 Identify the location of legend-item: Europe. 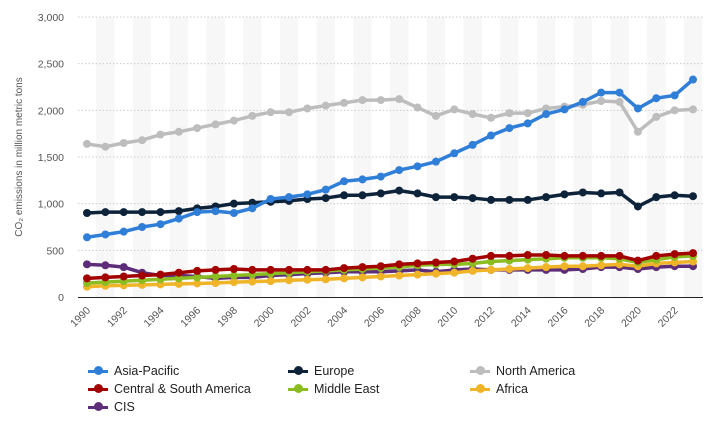
(379, 371).